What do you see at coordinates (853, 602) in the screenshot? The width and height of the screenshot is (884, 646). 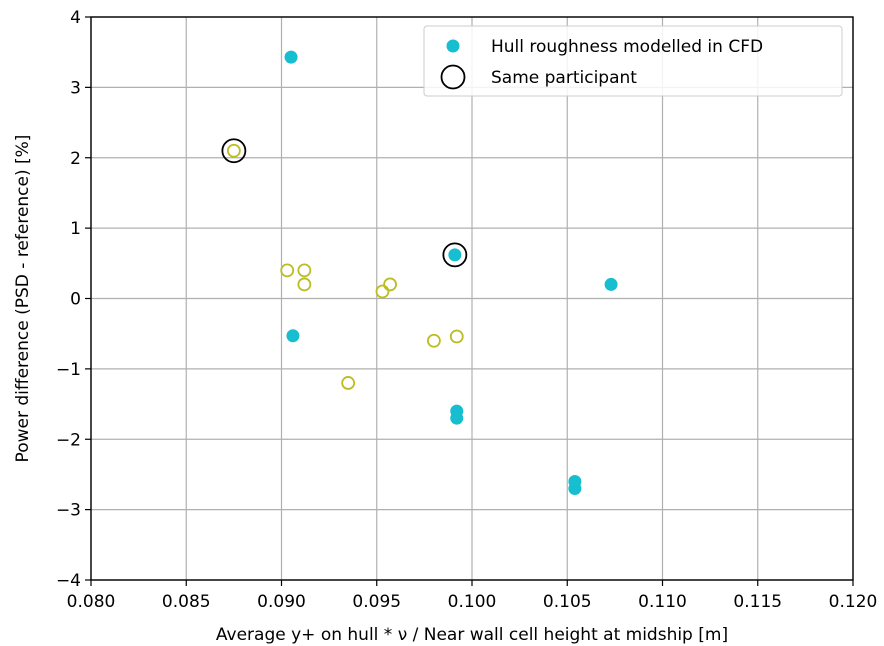 I see `x-tick-label: 0.120` at bounding box center [853, 602].